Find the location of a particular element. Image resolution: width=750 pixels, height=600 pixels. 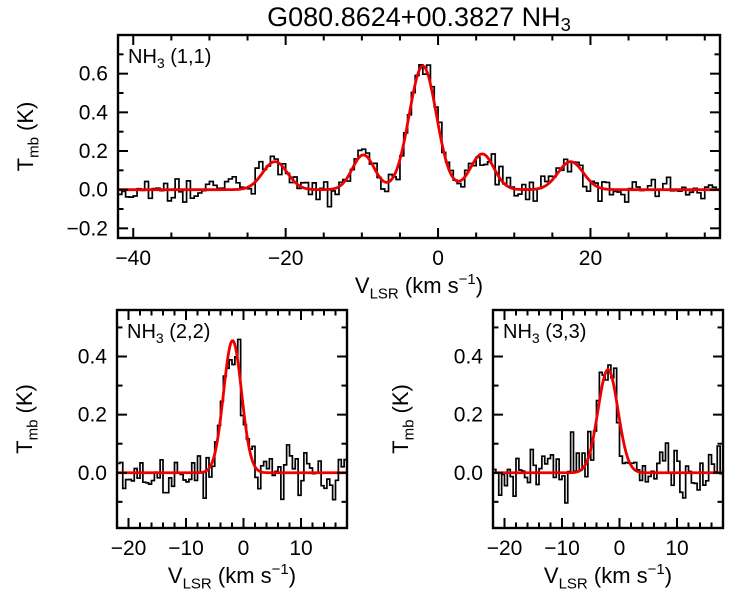

x-tick-label: −40 is located at coordinates (133, 258).